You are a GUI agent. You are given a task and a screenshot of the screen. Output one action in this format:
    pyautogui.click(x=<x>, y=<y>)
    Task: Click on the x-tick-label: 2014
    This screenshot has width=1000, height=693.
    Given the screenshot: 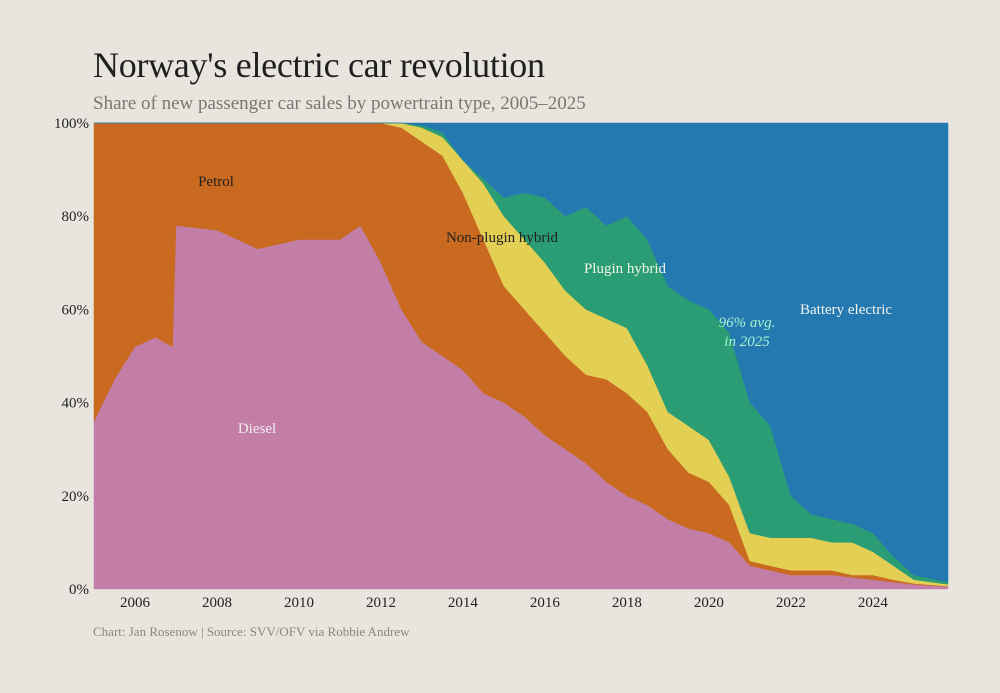 What is the action you would take?
    pyautogui.click(x=463, y=603)
    